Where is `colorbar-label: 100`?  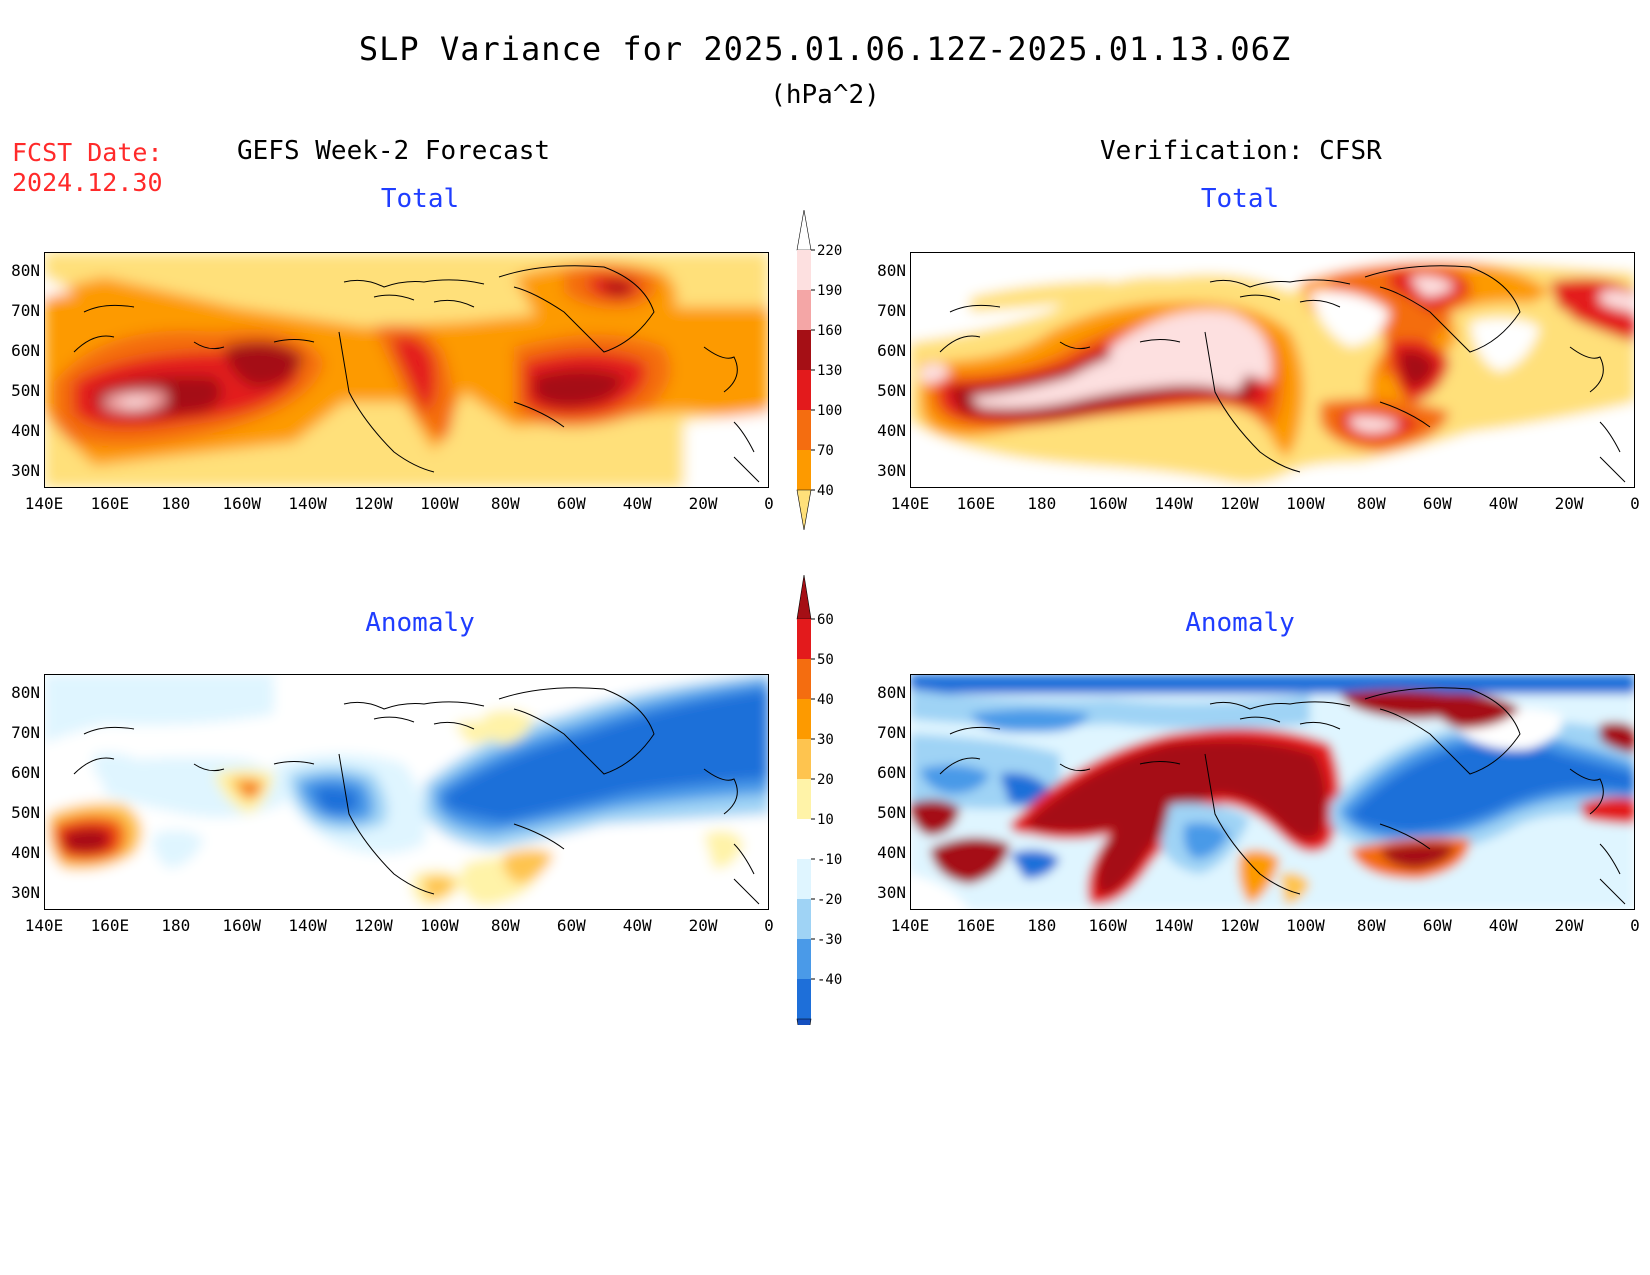
colorbar-label: 100 is located at coordinates (829, 411).